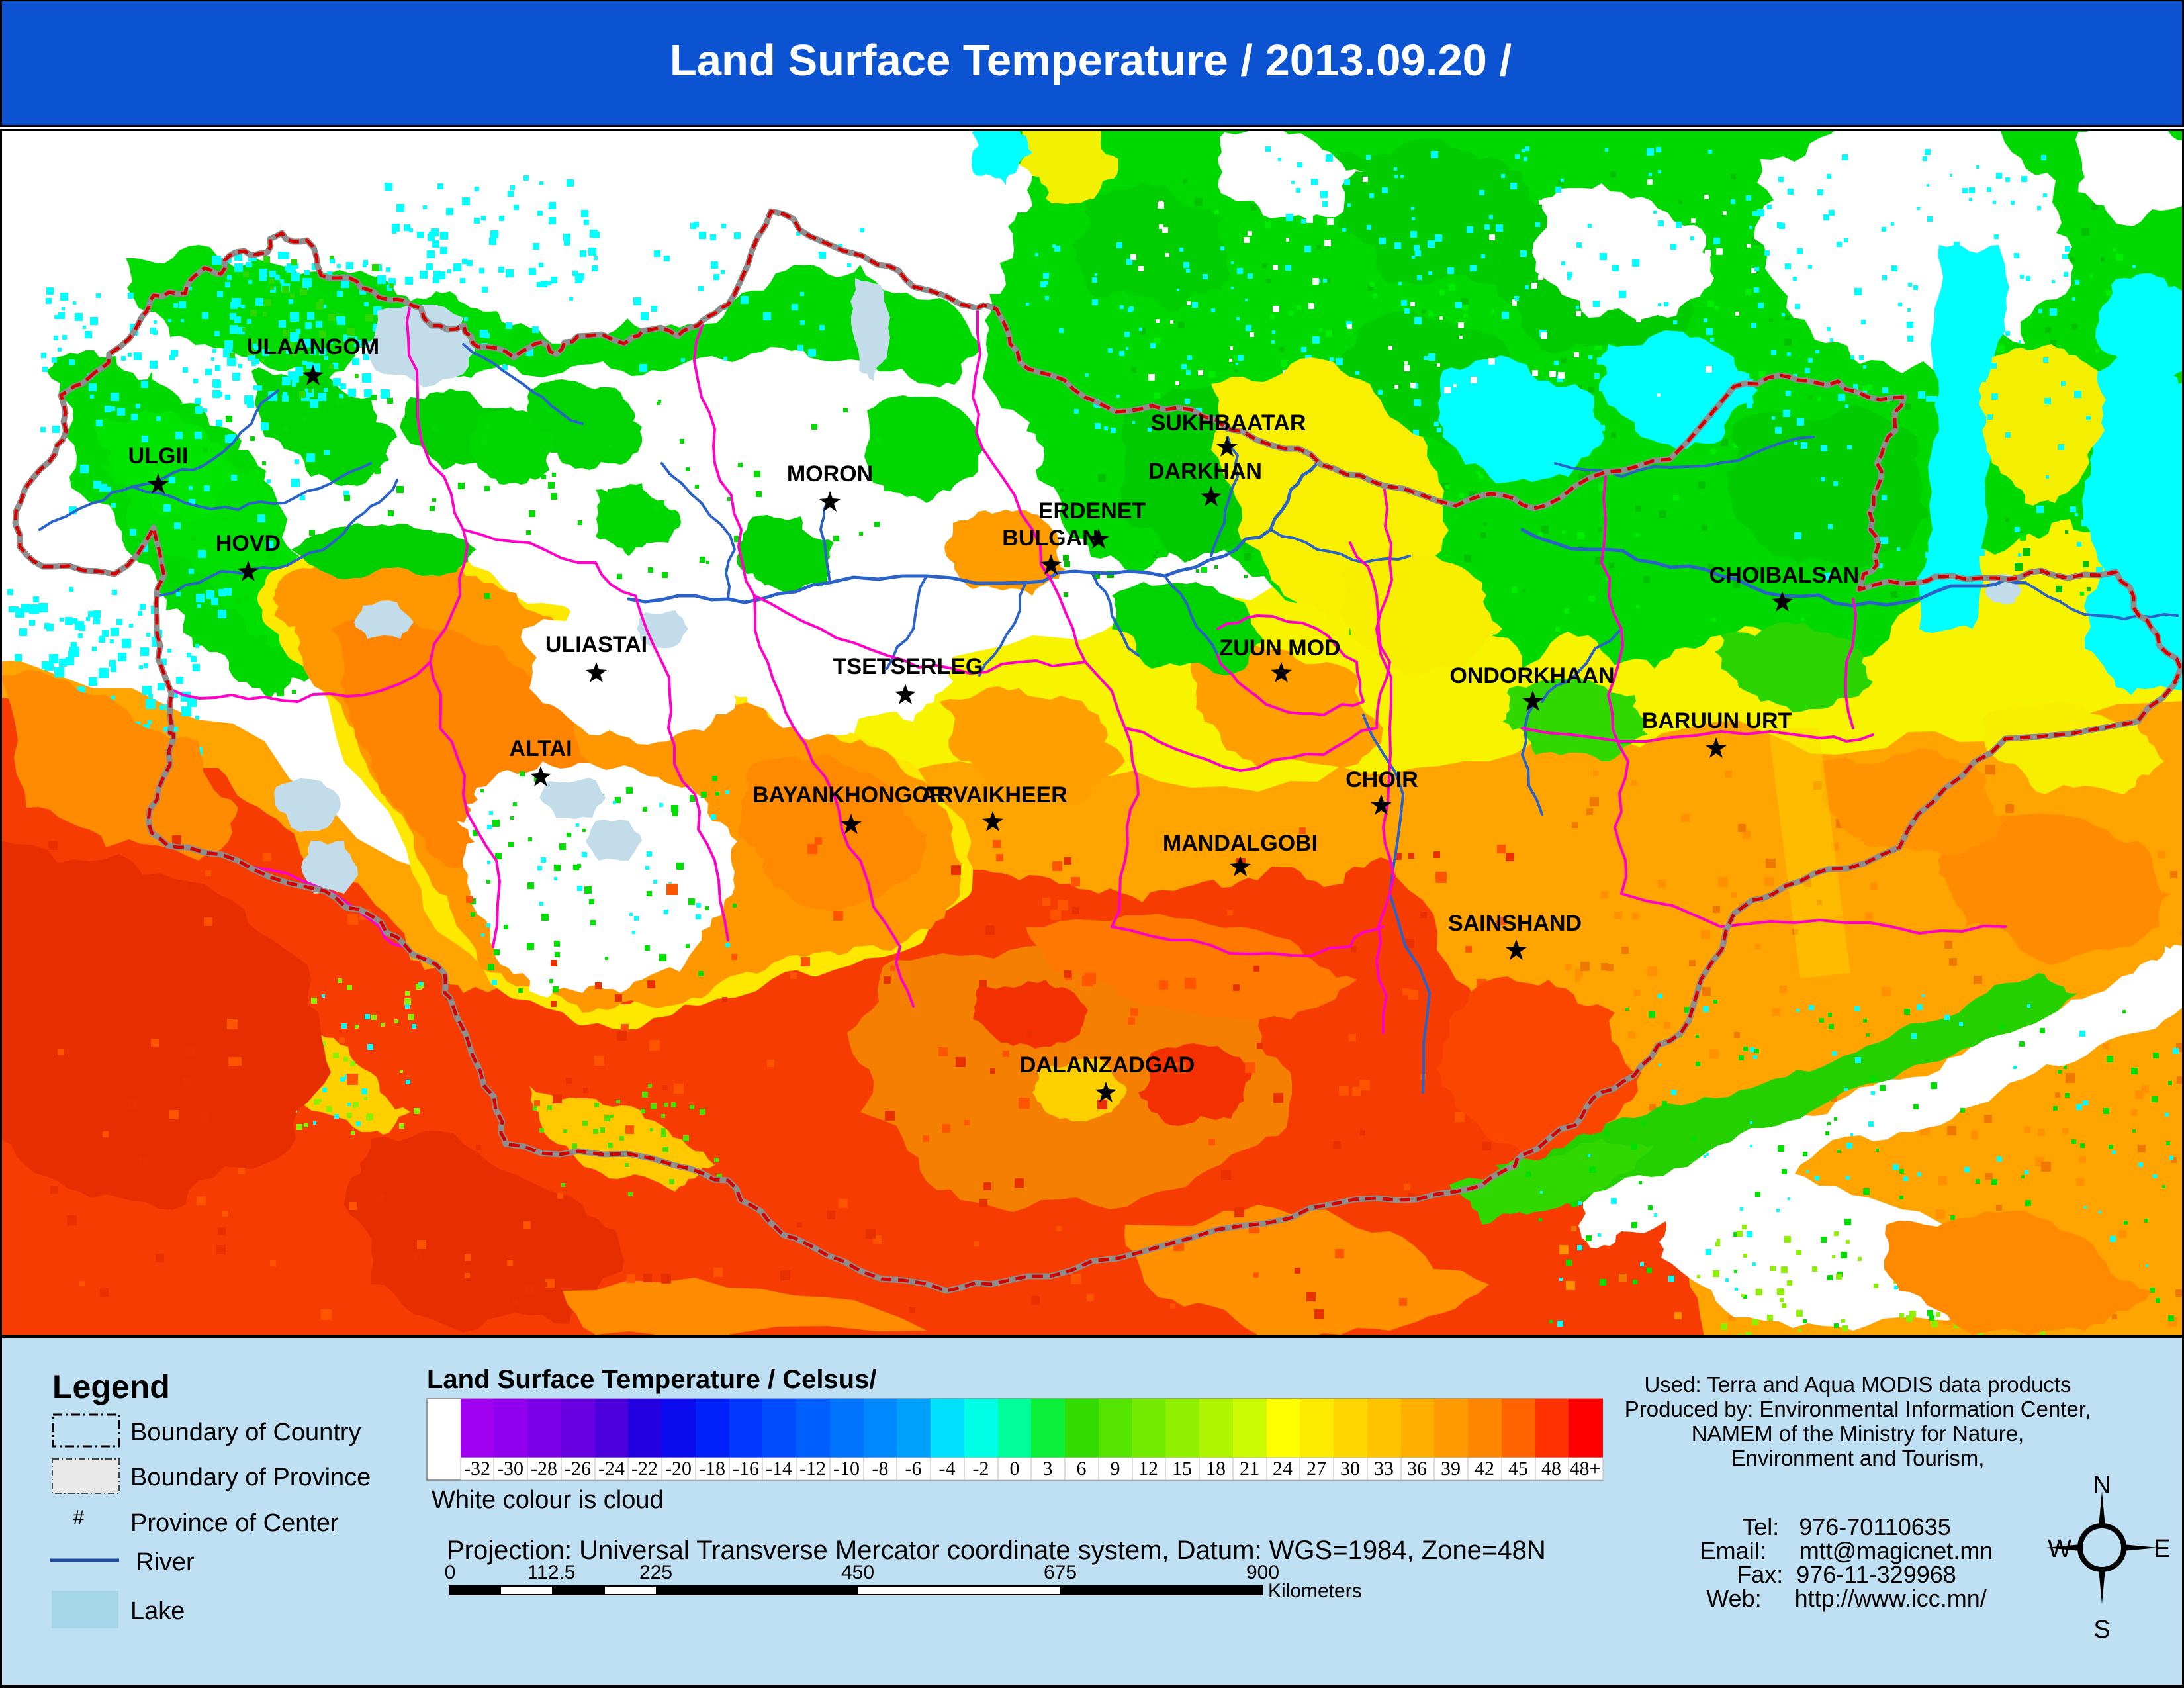 This screenshot has height=1688, width=2184. What do you see at coordinates (1518, 1468) in the screenshot?
I see `svg-text: 45` at bounding box center [1518, 1468].